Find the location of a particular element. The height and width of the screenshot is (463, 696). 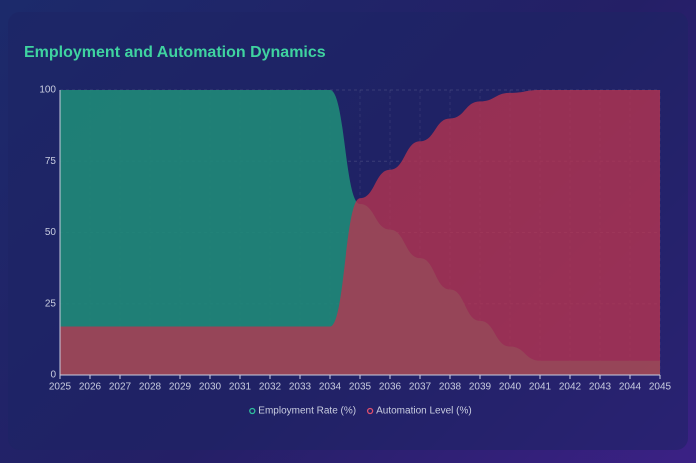

x-tick-label: 2033 is located at coordinates (300, 387).